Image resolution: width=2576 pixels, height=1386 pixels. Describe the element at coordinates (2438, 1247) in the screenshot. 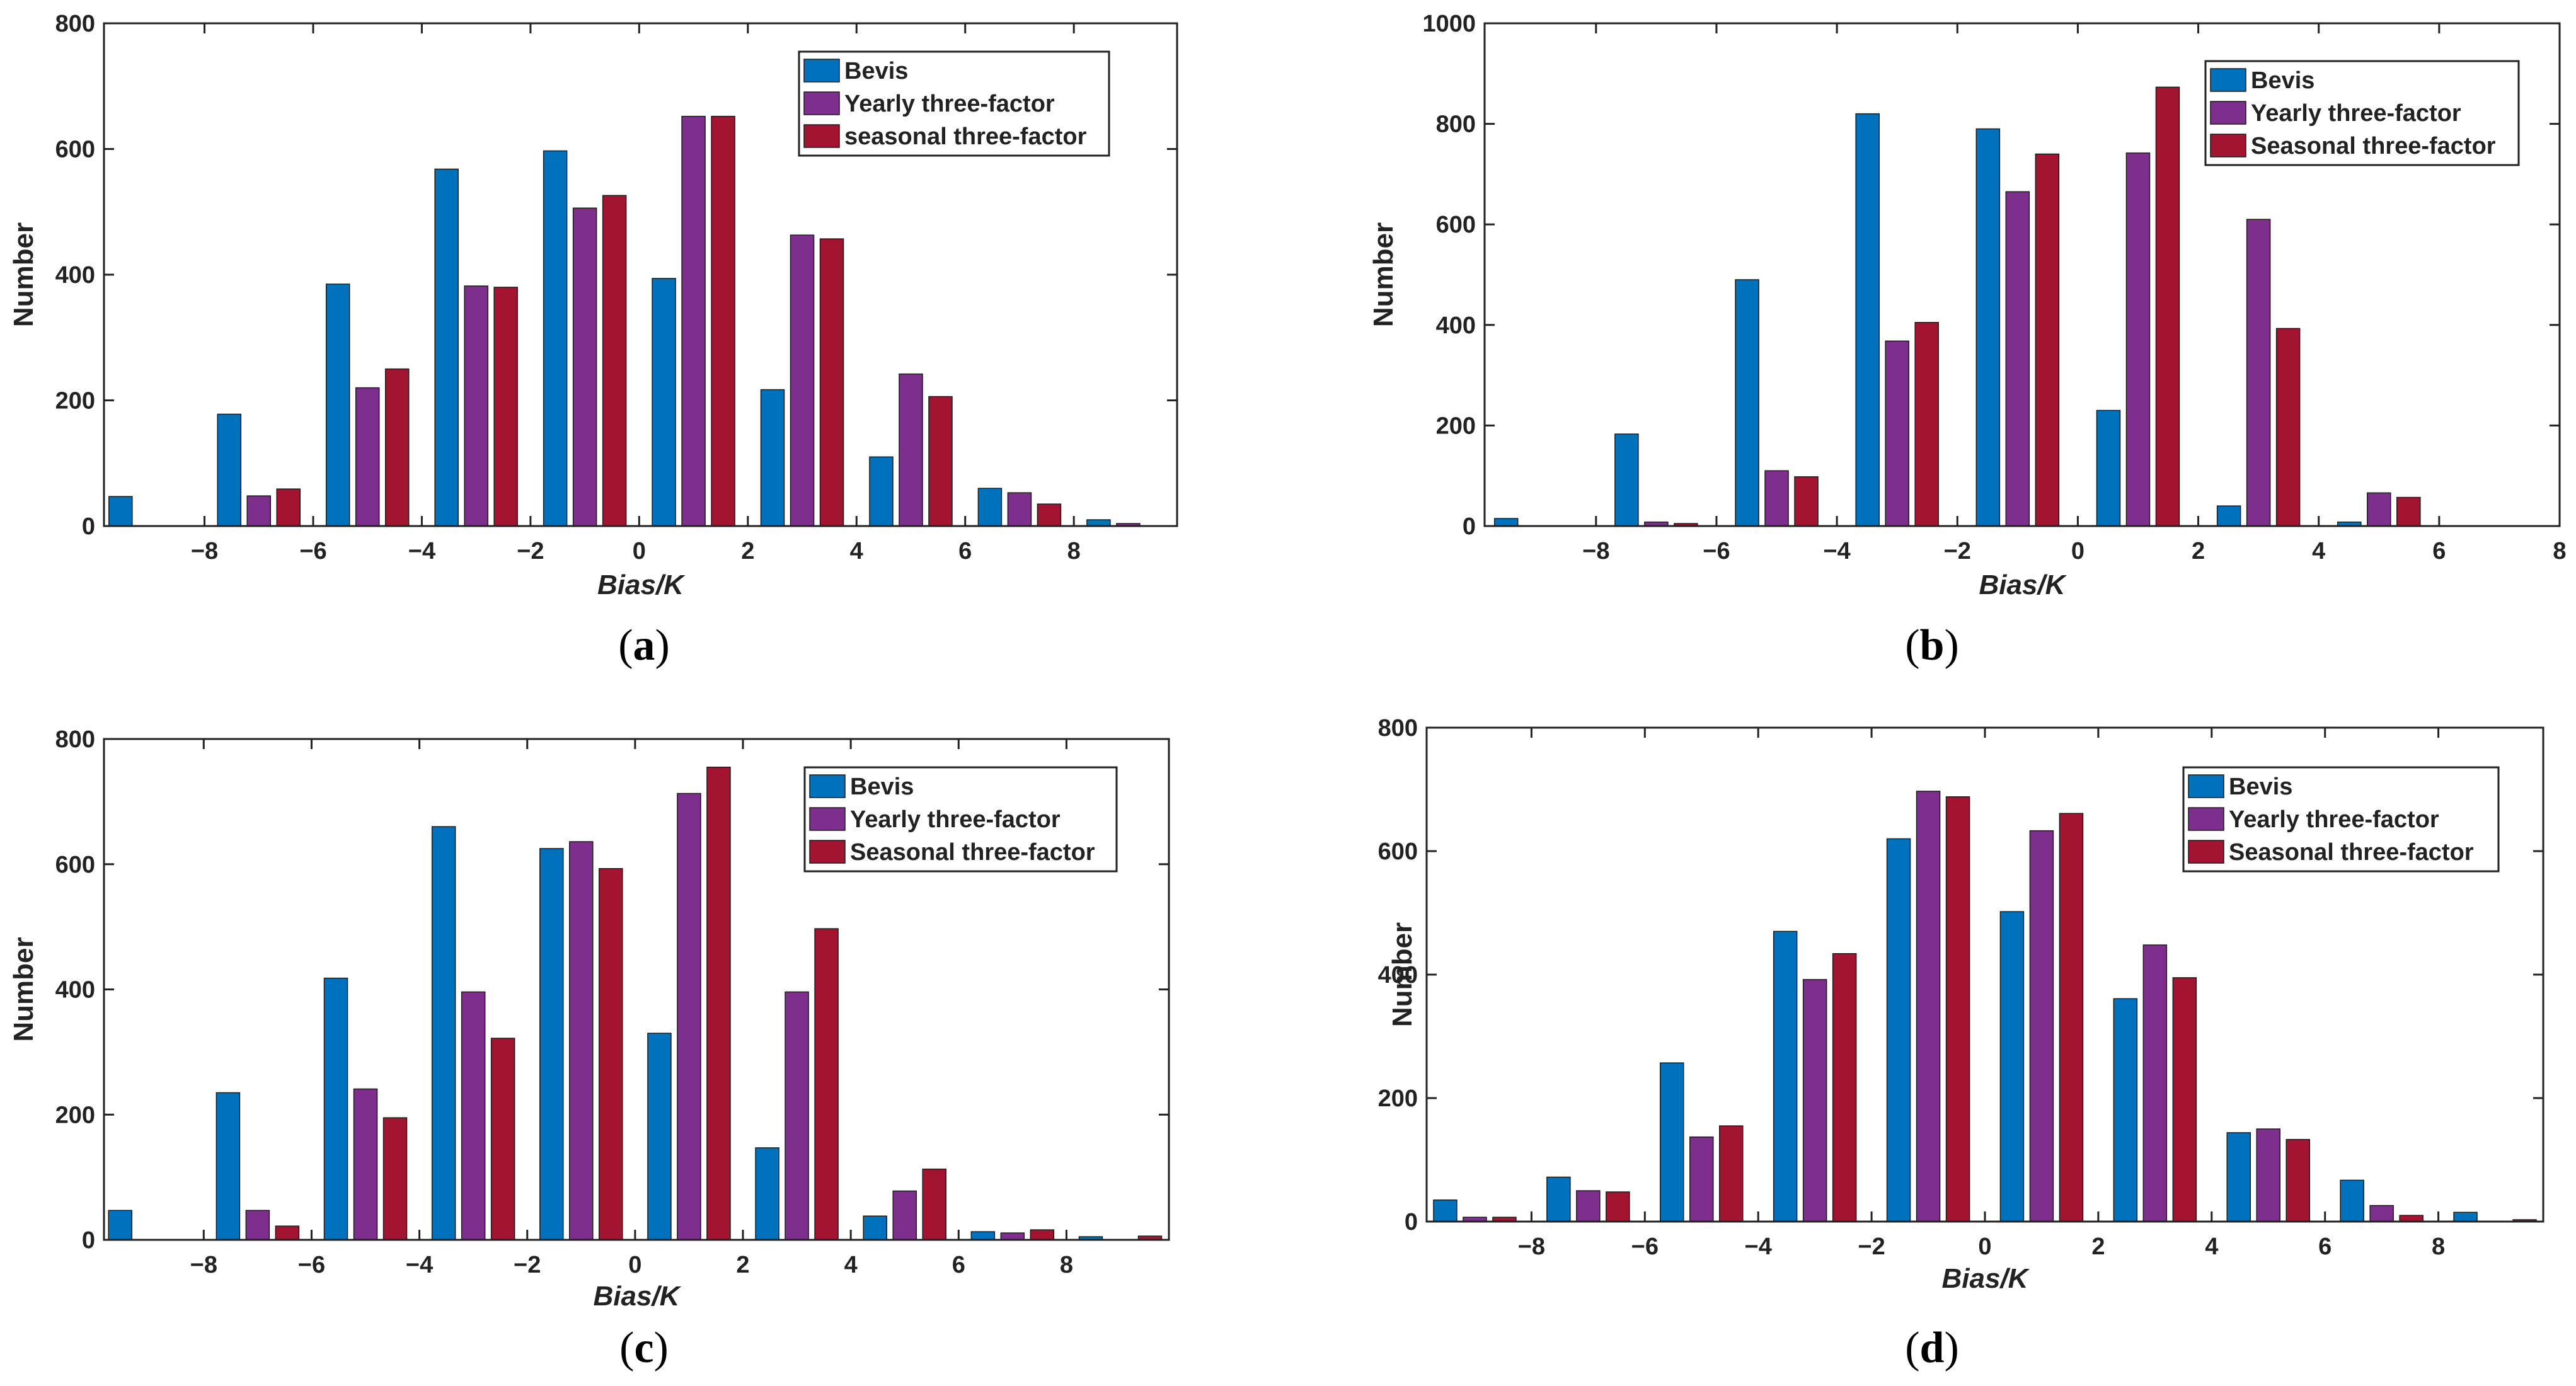

I see `x-tick-label-d-8: 8` at that location.